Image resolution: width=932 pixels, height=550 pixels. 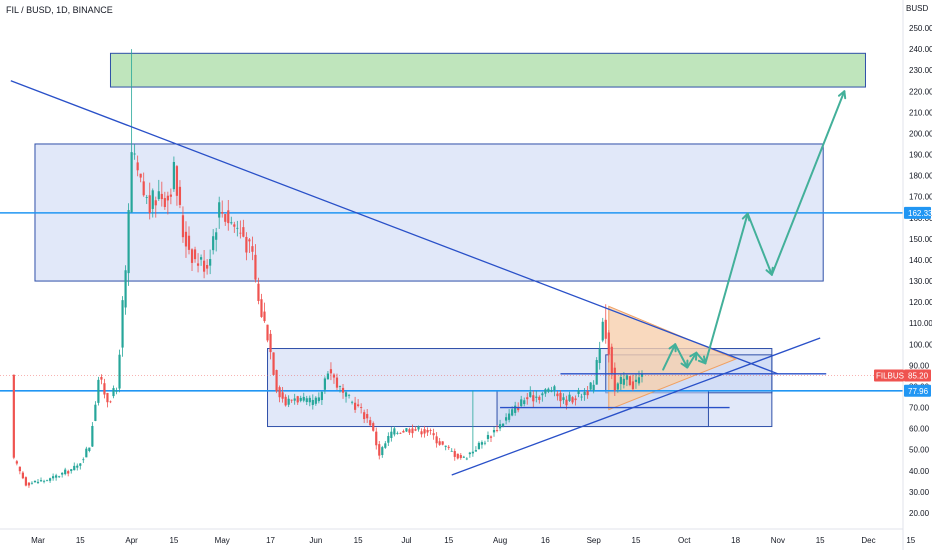 I want to click on projection-arrowhead, so click(x=693, y=354).